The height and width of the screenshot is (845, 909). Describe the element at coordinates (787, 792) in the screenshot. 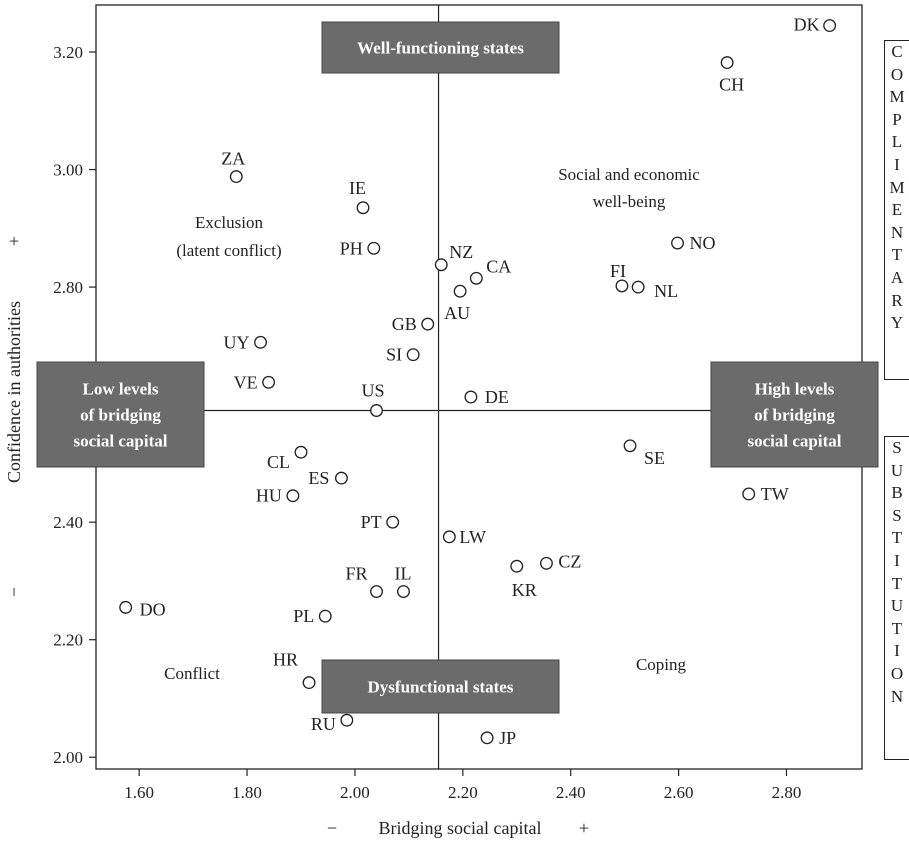

I see `x-tick-label: 2.80` at that location.